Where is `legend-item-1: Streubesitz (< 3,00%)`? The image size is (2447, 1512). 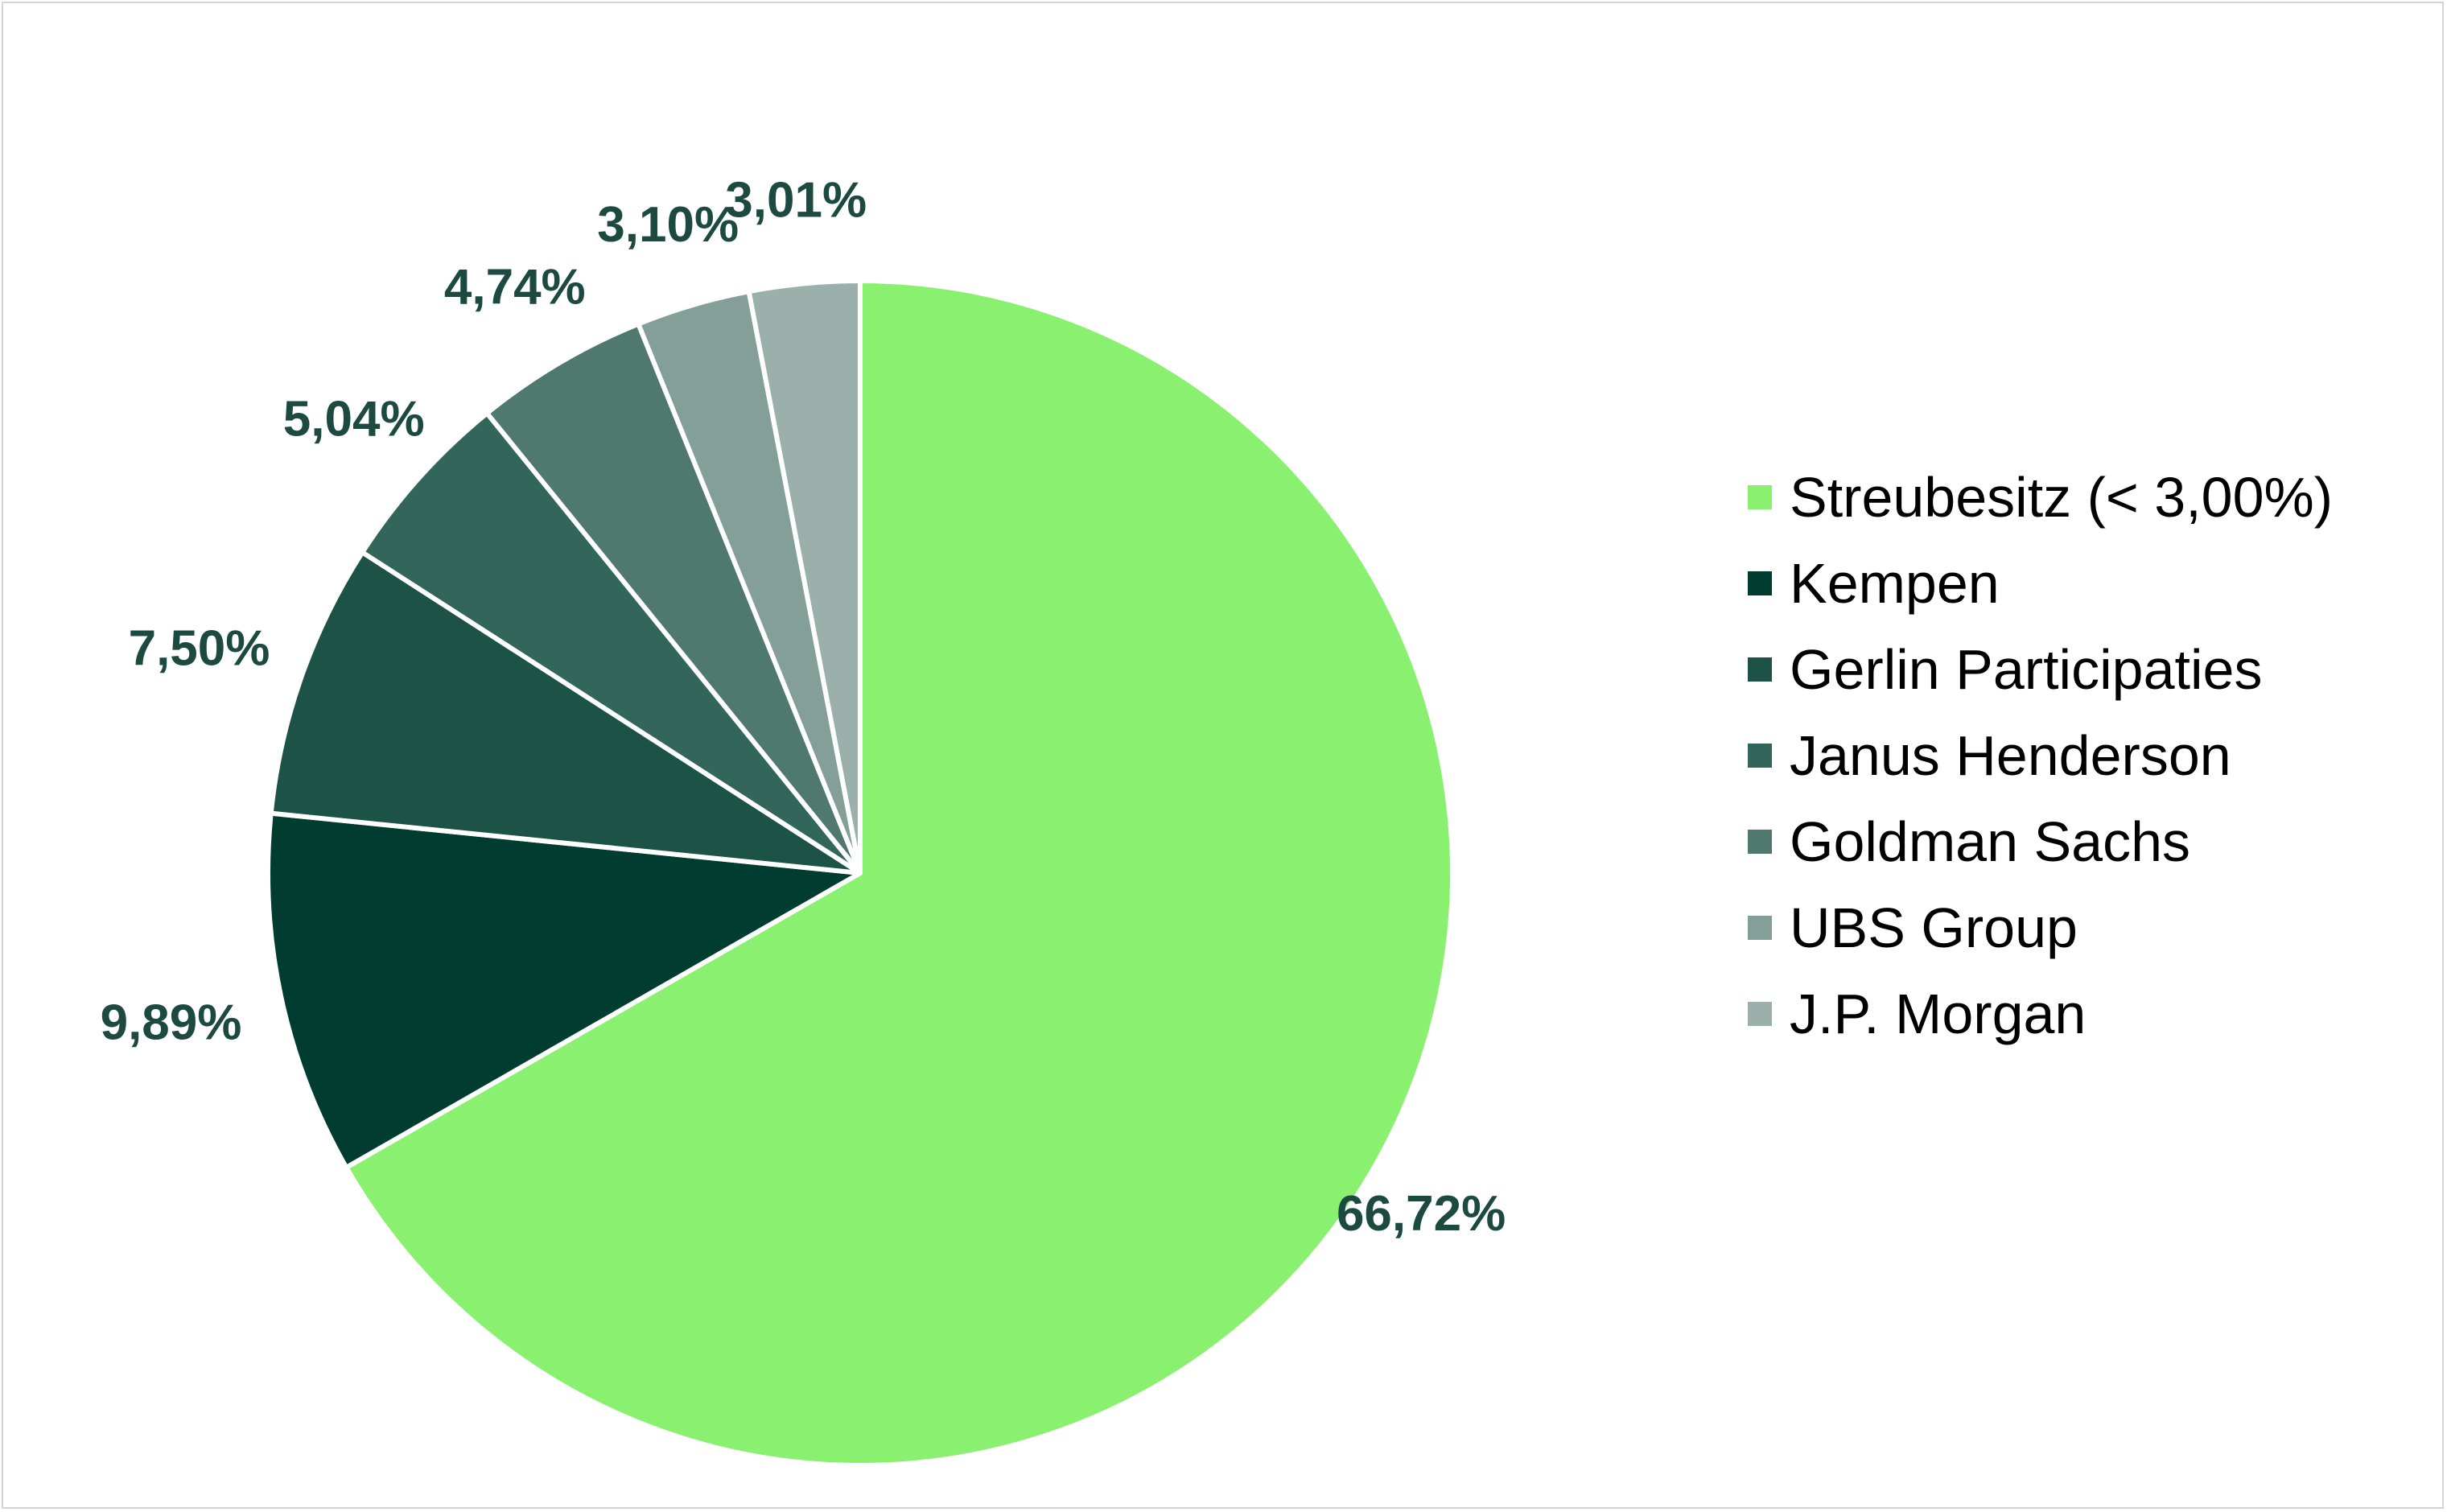
legend-item-1: Streubesitz (< 3,00%) is located at coordinates (2041, 497).